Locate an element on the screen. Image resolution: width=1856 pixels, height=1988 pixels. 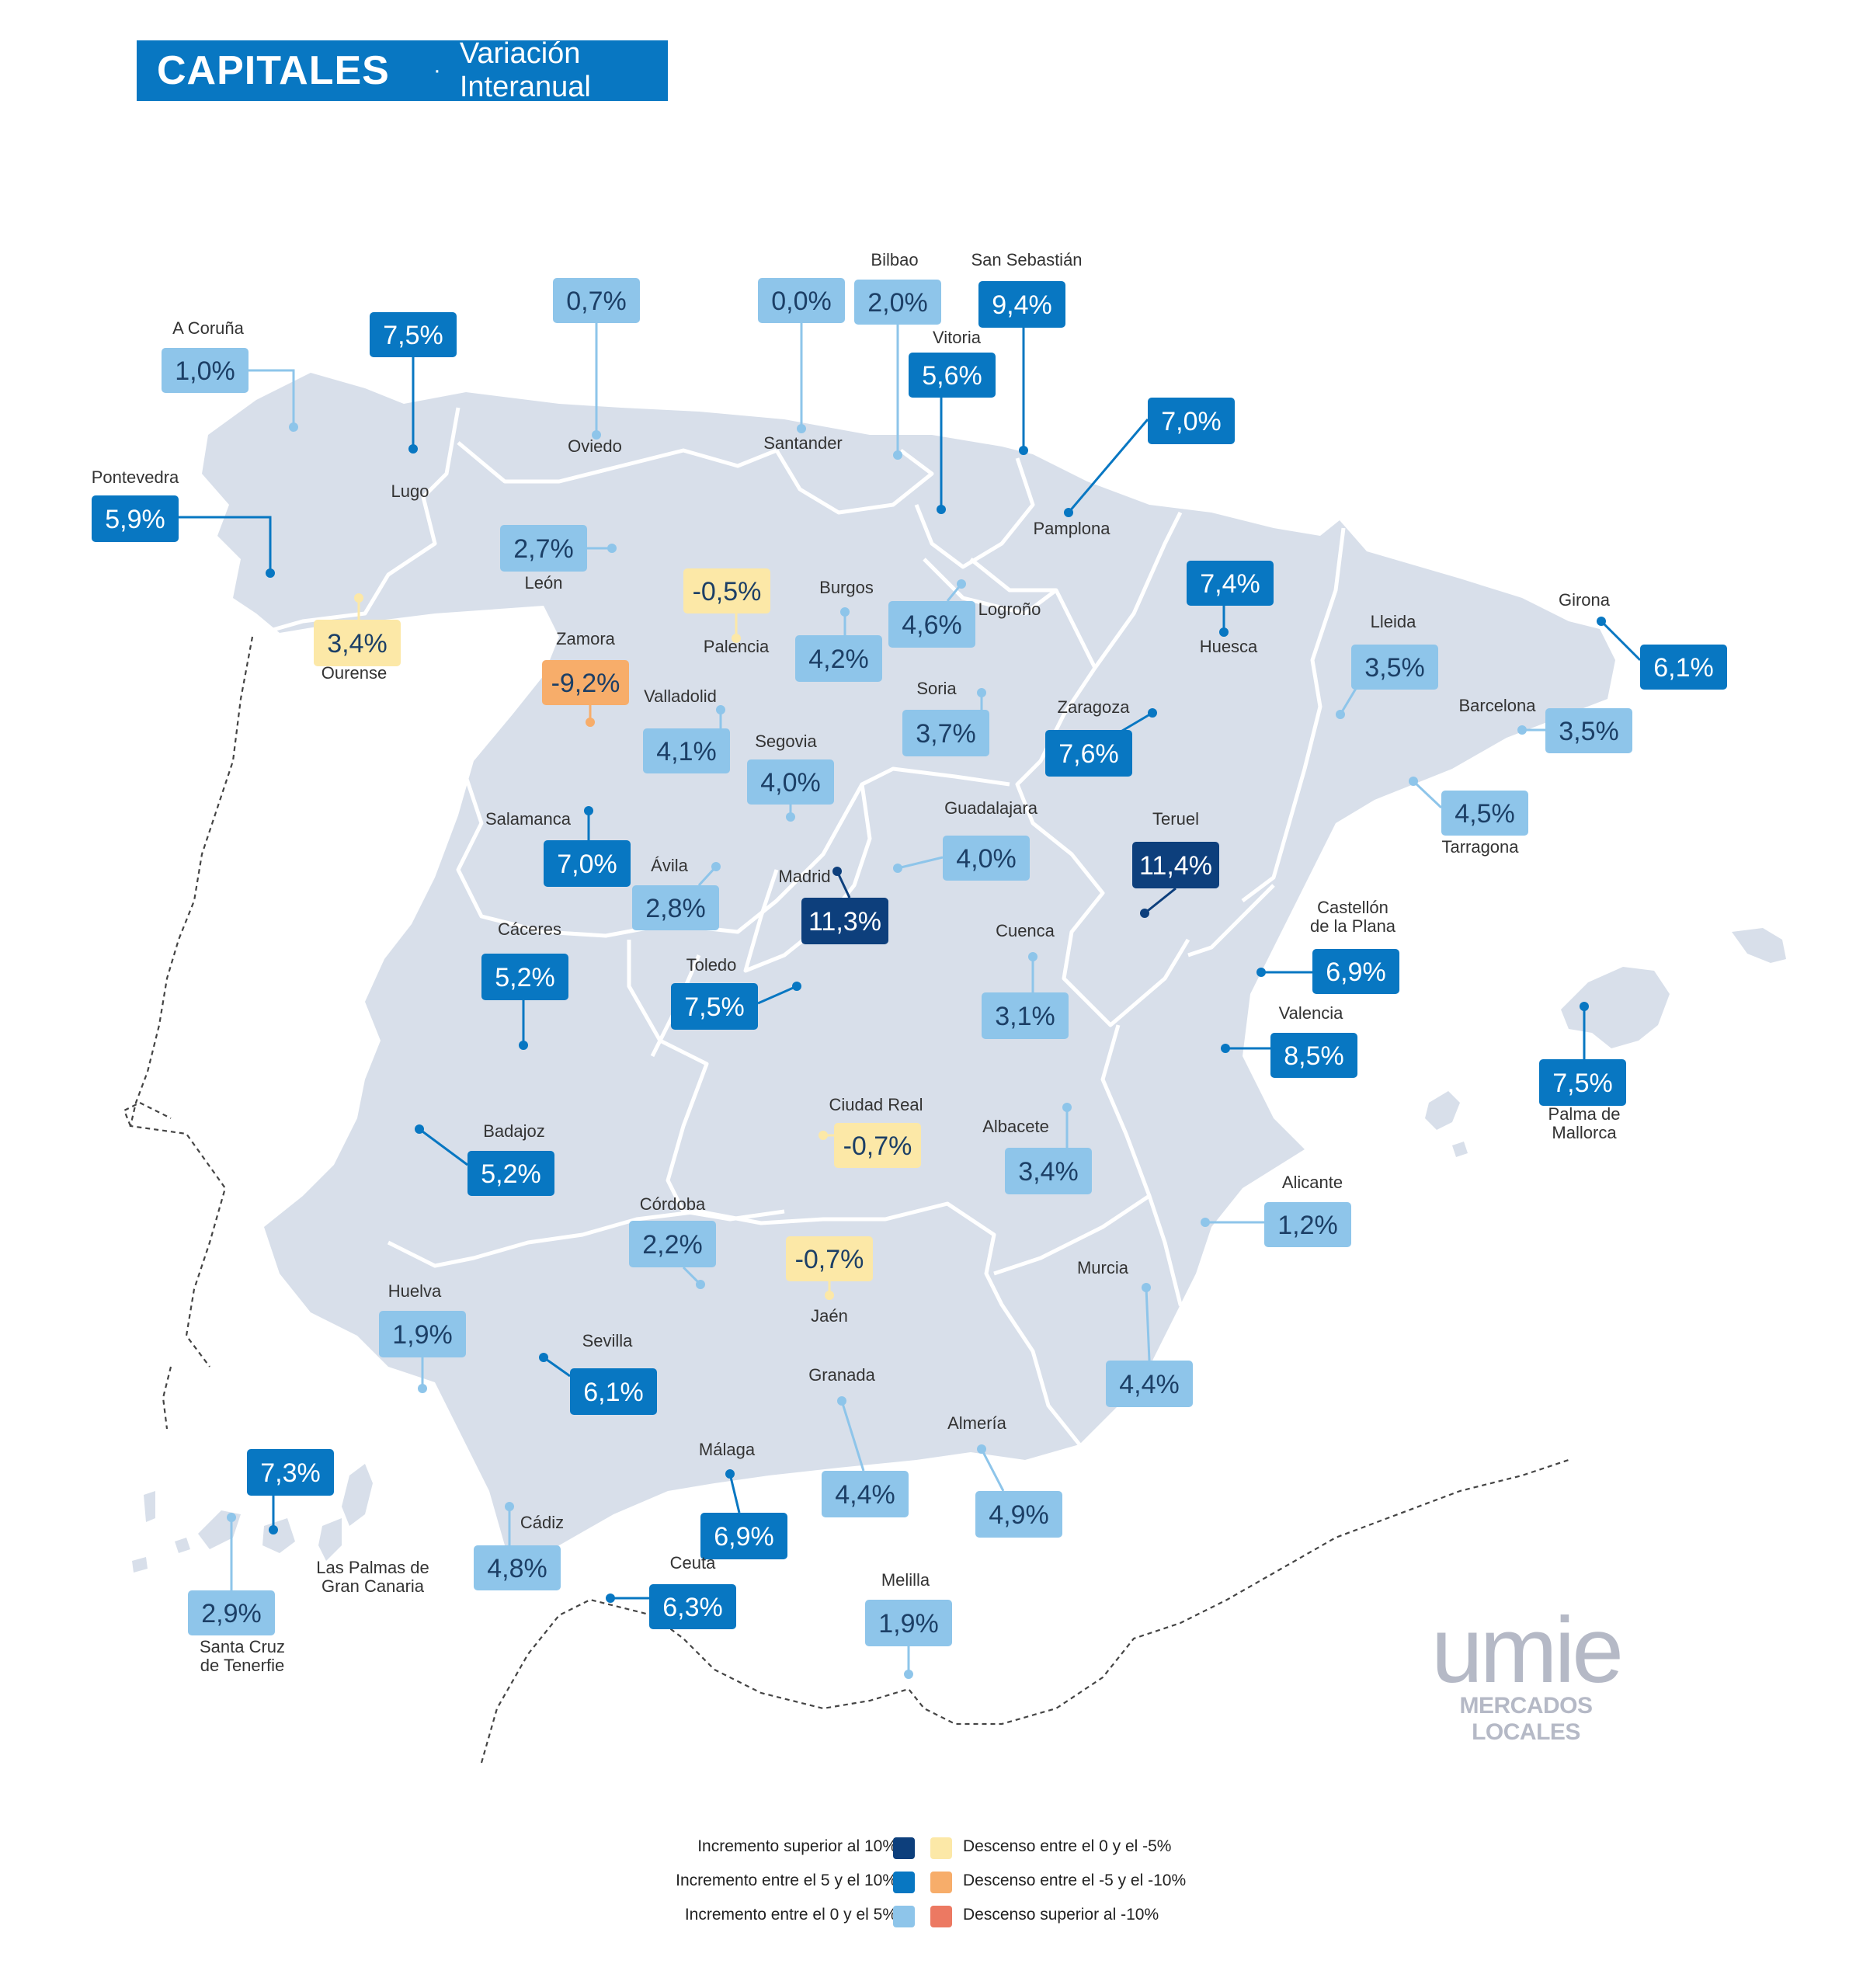
city-name: Valencia is located at coordinates (1311, 1013).